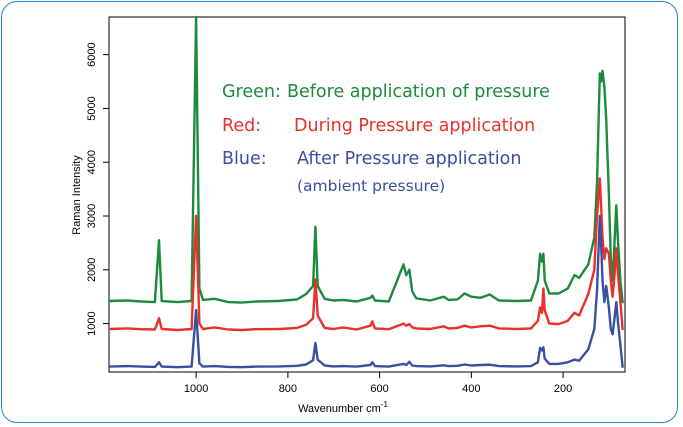  What do you see at coordinates (196, 389) in the screenshot?
I see `x-tick-label: 1000` at bounding box center [196, 389].